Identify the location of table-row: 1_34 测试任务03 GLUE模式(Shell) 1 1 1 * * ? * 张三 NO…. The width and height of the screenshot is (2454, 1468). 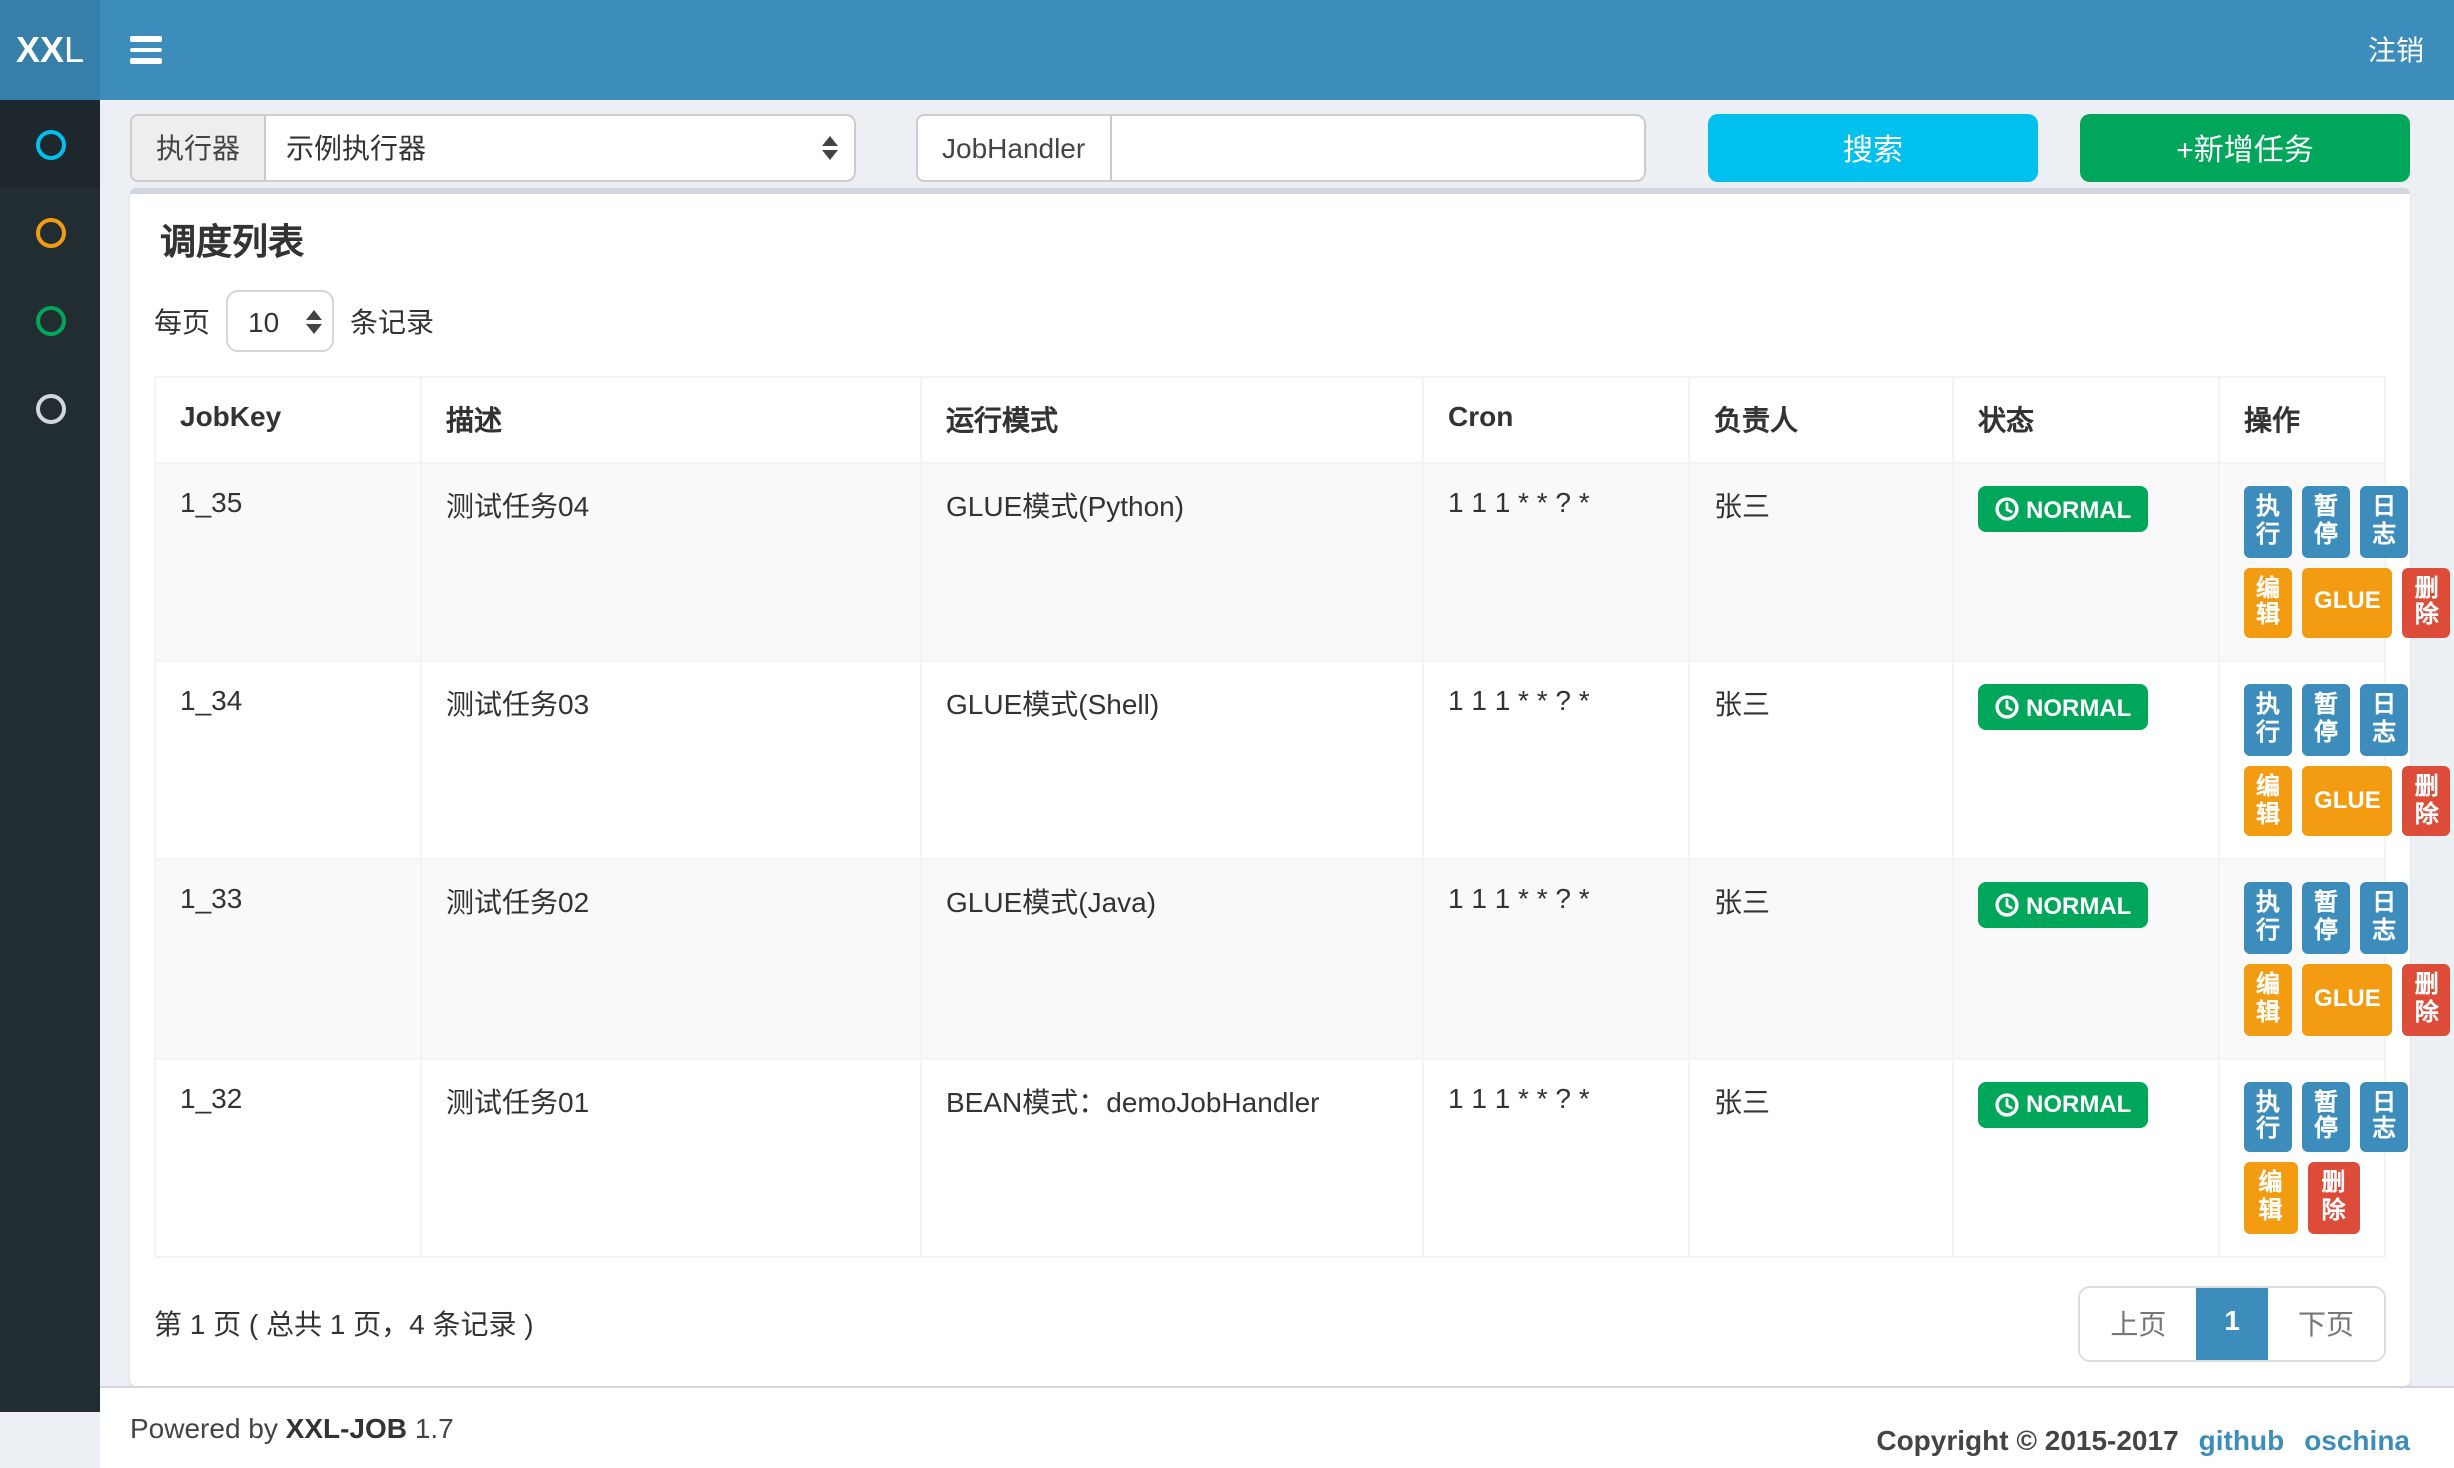
(1302, 760).